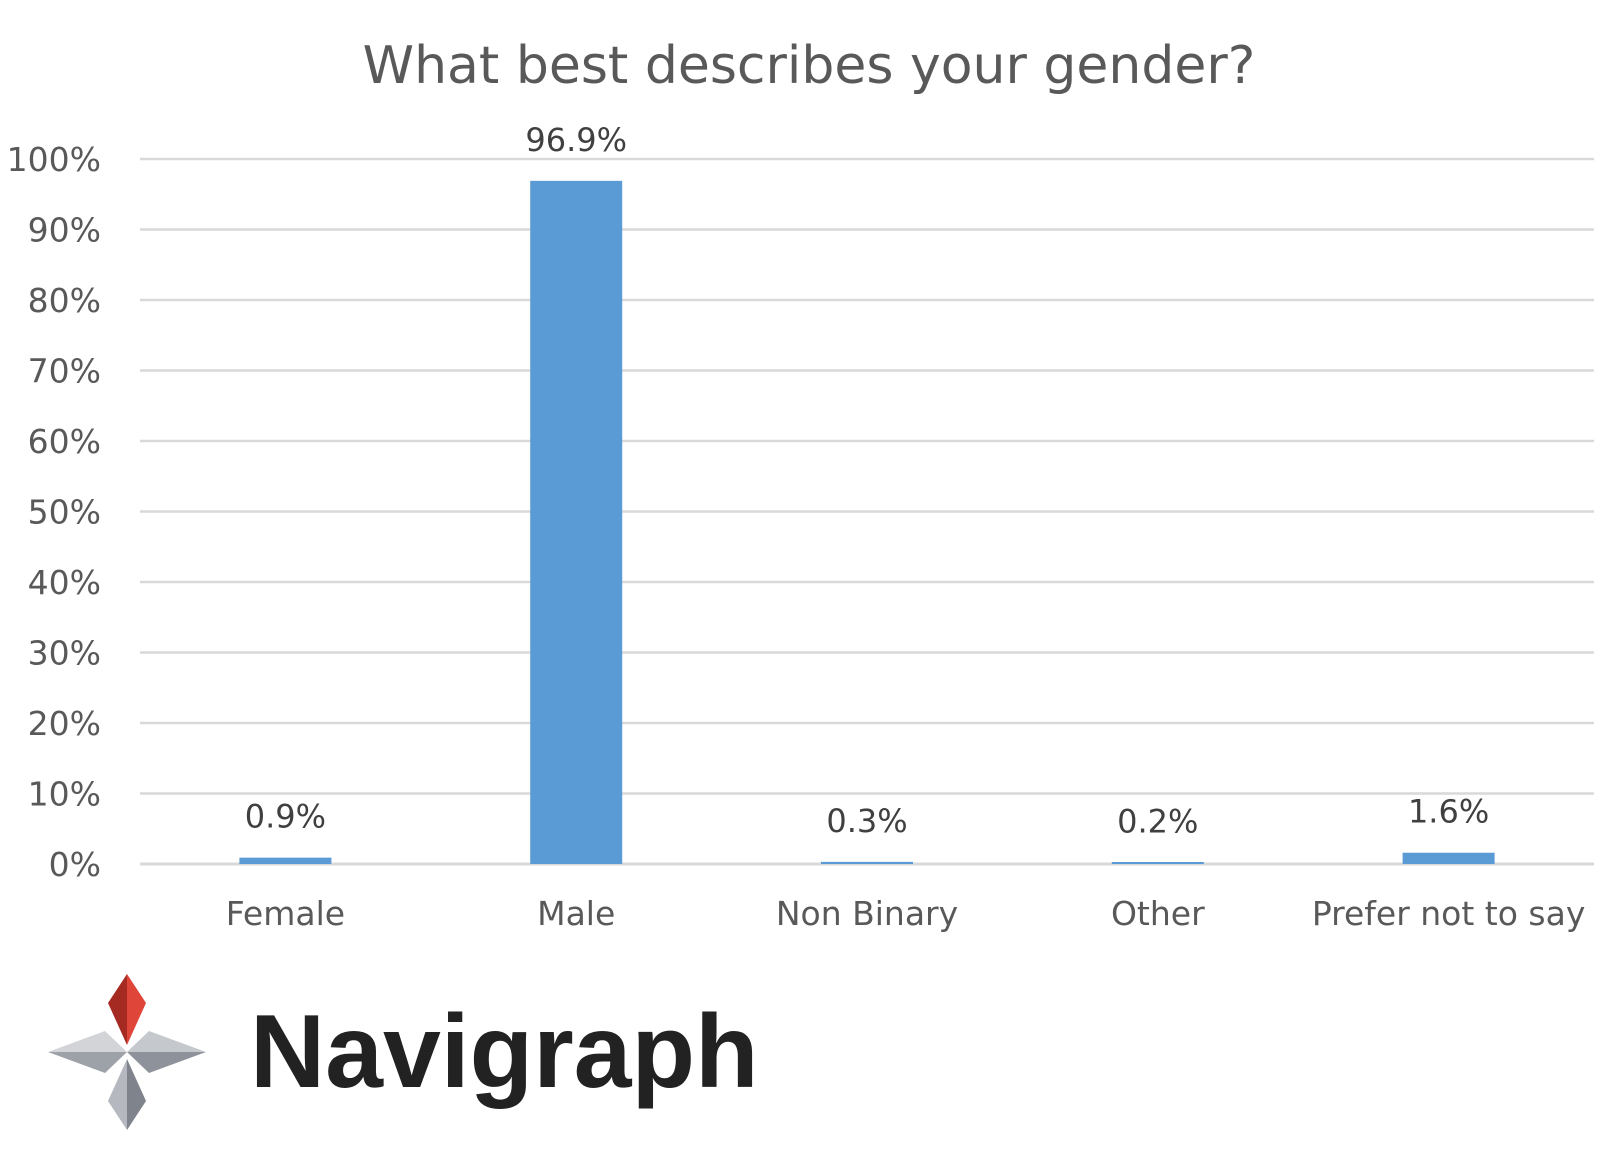 The width and height of the screenshot is (1618, 1154). Describe the element at coordinates (64, 441) in the screenshot. I see `y-tick-label: 60%` at that location.